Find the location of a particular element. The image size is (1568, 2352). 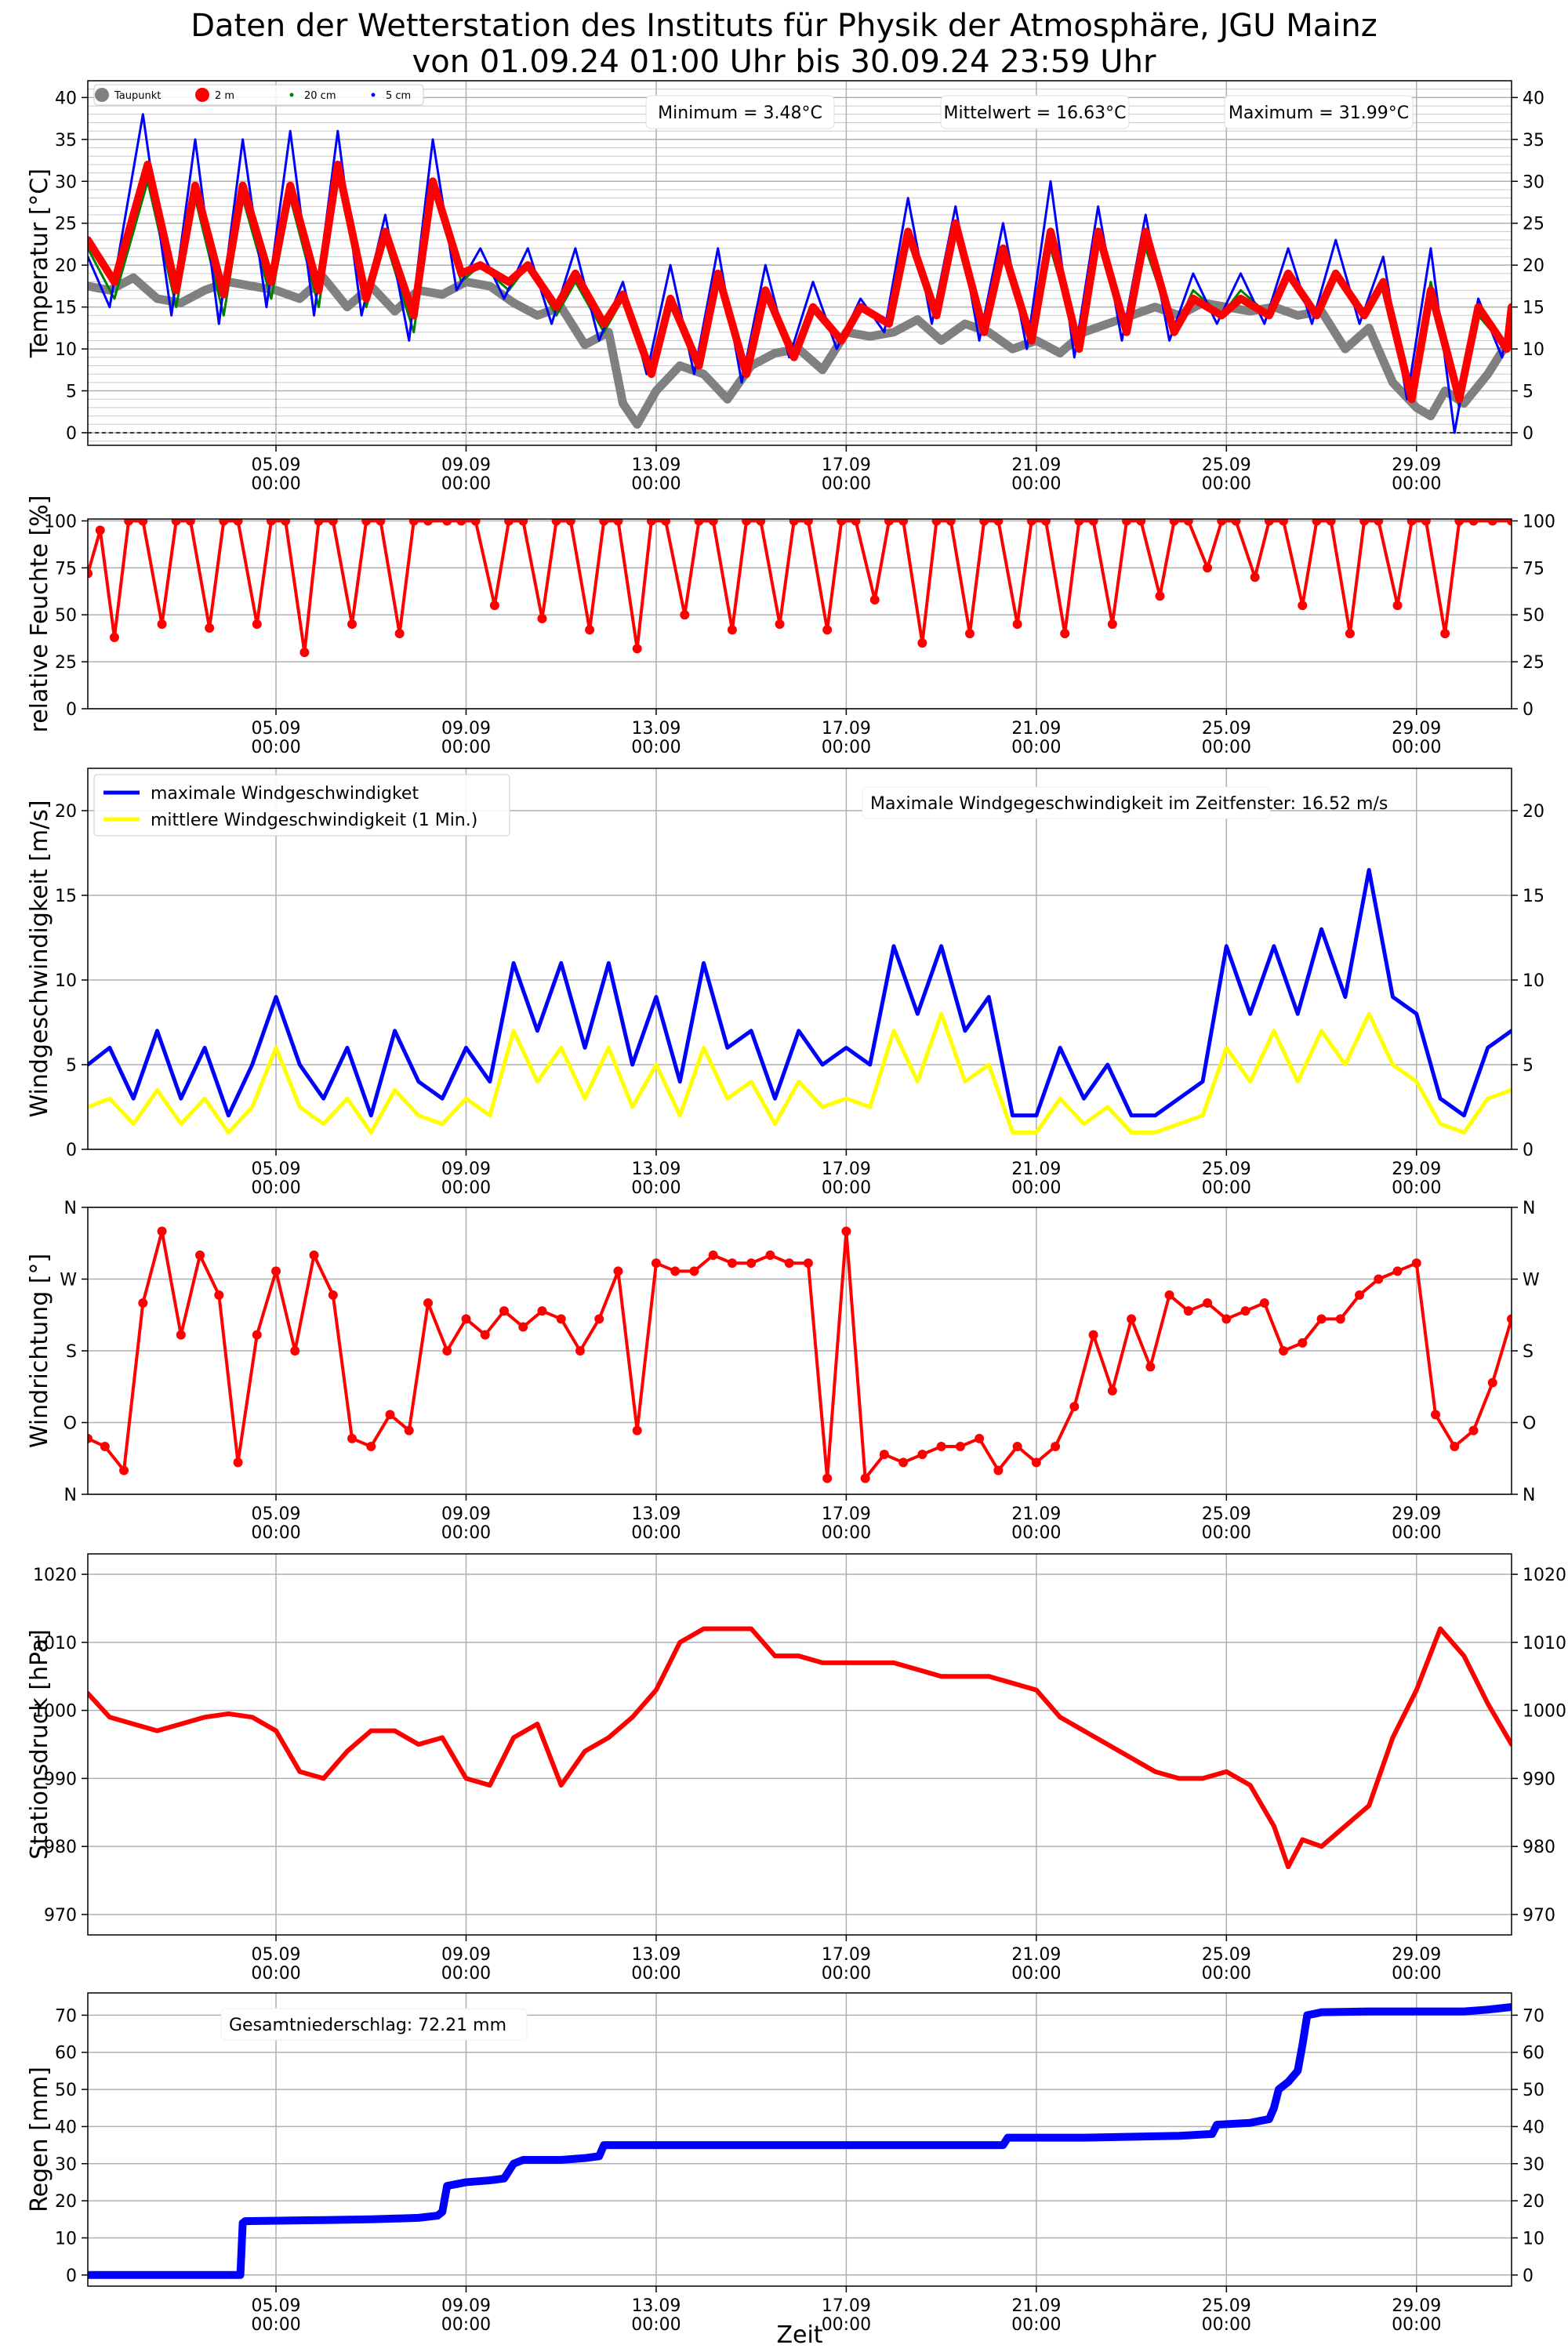

annotation-box is located at coordinates (1066, 803).